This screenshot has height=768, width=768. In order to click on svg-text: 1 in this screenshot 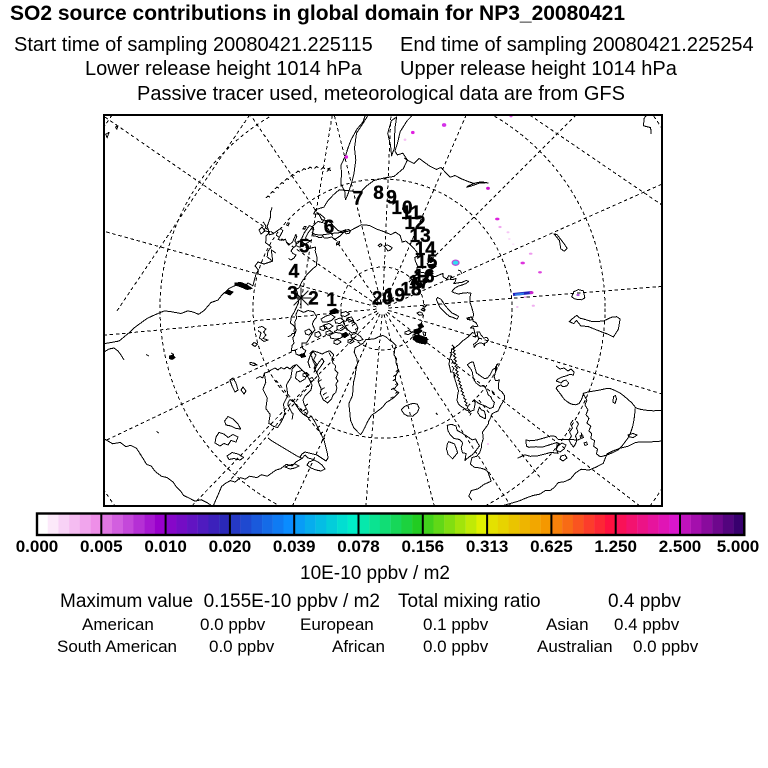, I will do `click(331, 300)`.